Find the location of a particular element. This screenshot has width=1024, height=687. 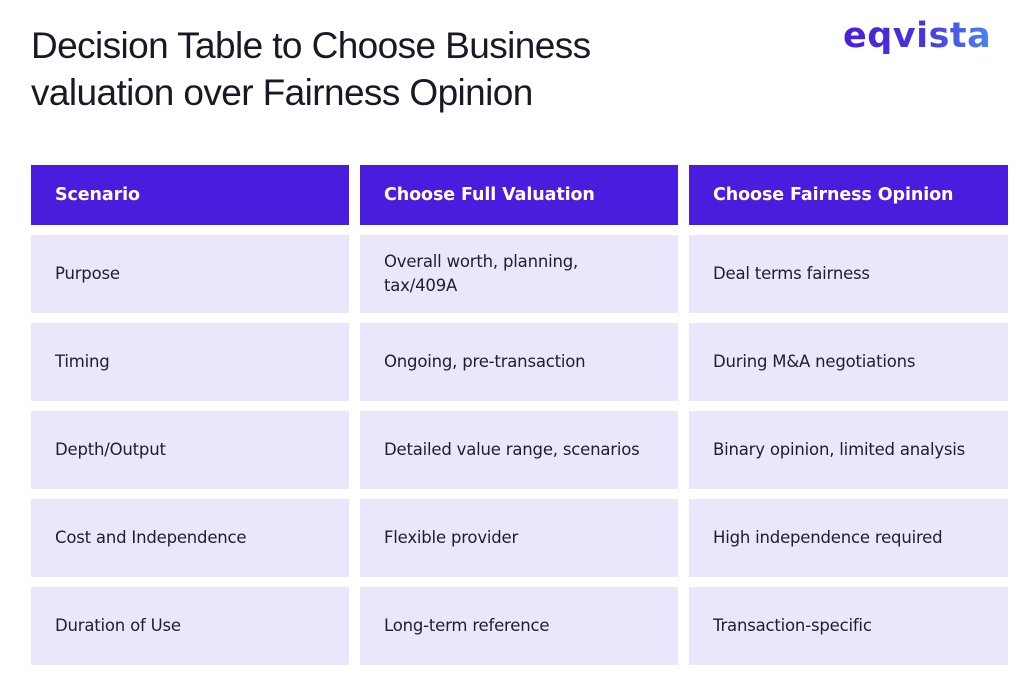

table-cell-scenario: Timing is located at coordinates (190, 362).